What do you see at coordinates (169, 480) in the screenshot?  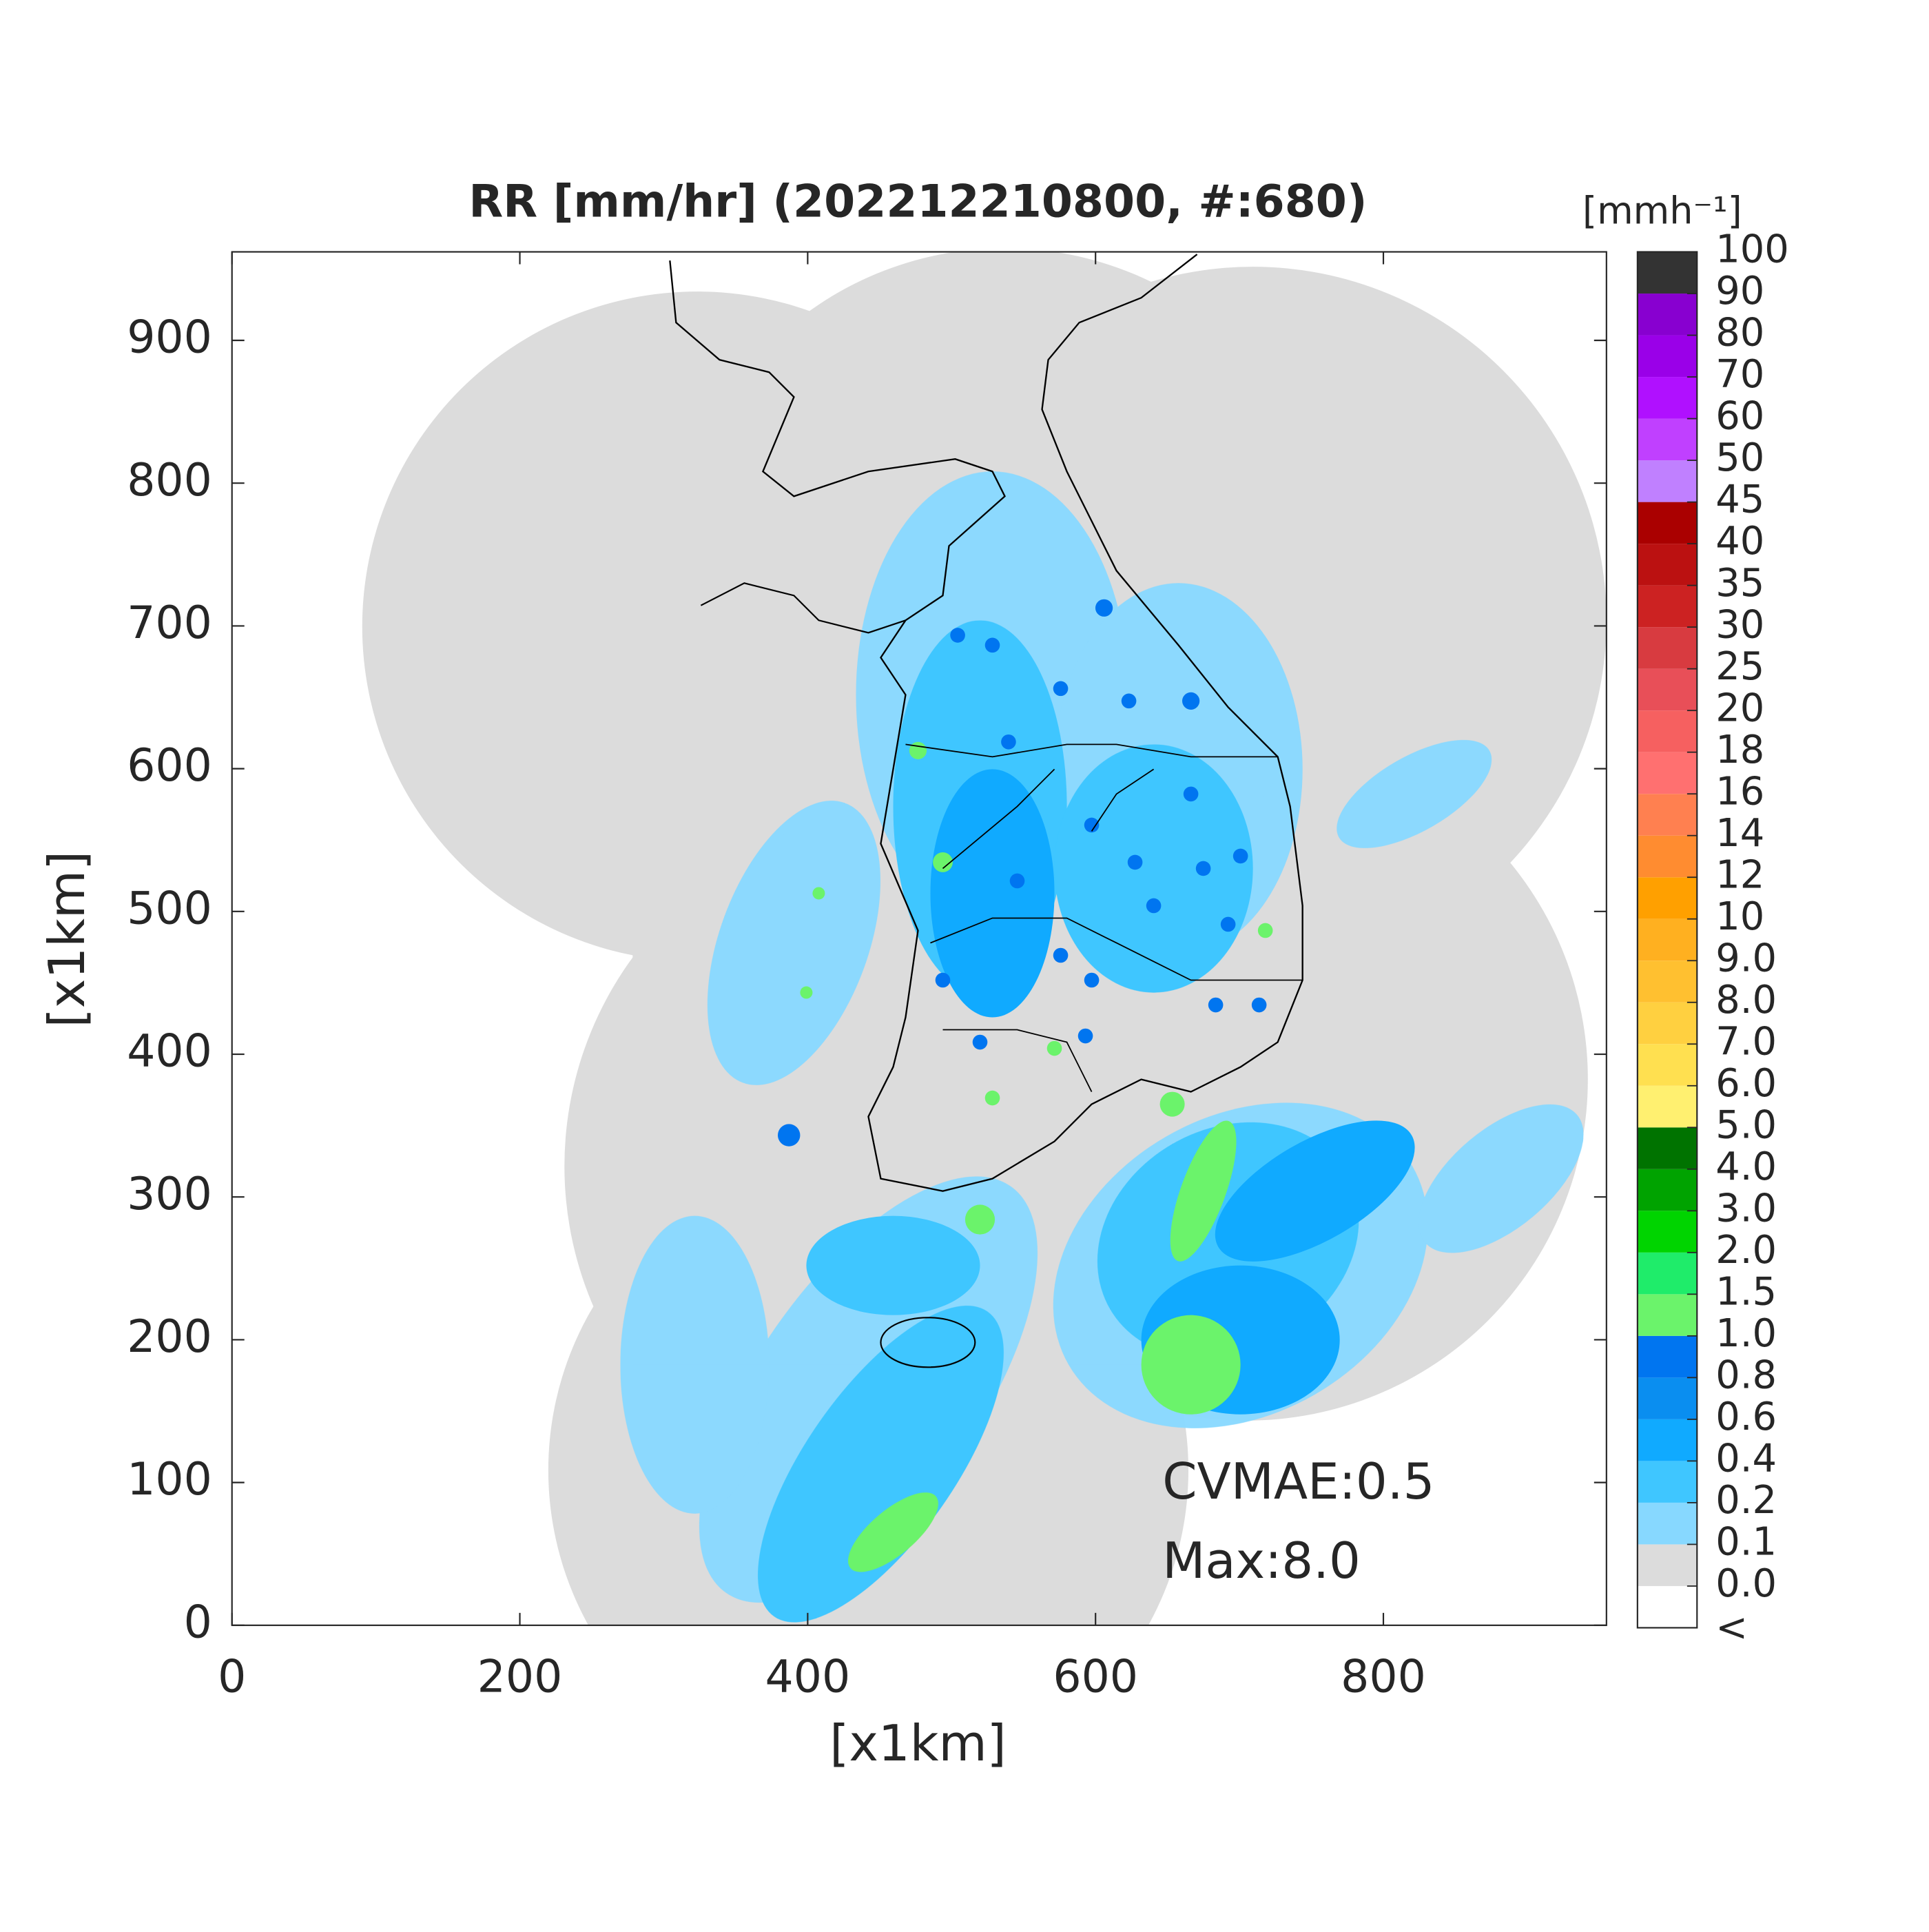 I see `y-tick-label: 800` at bounding box center [169, 480].